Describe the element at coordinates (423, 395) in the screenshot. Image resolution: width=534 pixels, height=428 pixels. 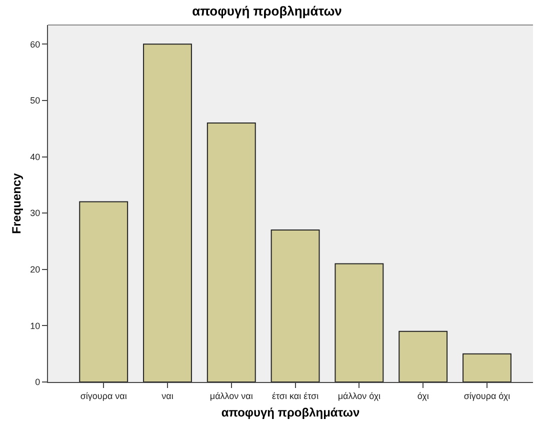
I see `x-tick-label: όχι` at that location.